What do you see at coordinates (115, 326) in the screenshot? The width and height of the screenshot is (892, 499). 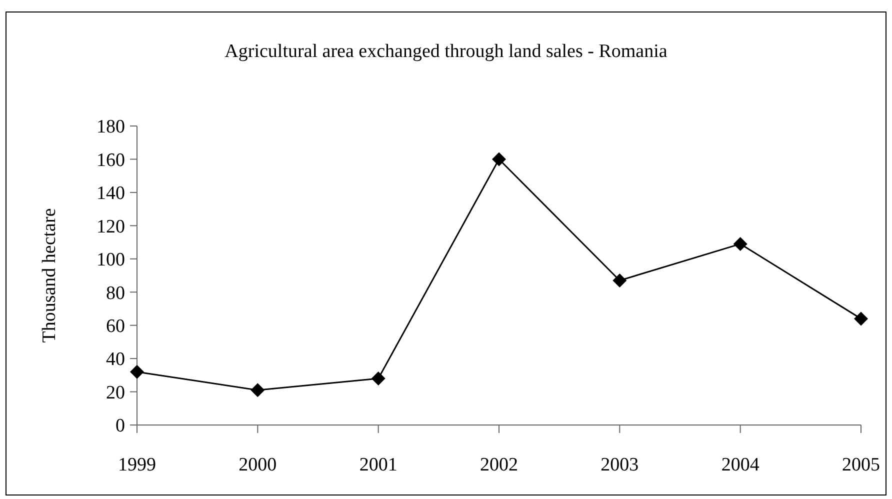 I see `y-tick-label: 60` at bounding box center [115, 326].